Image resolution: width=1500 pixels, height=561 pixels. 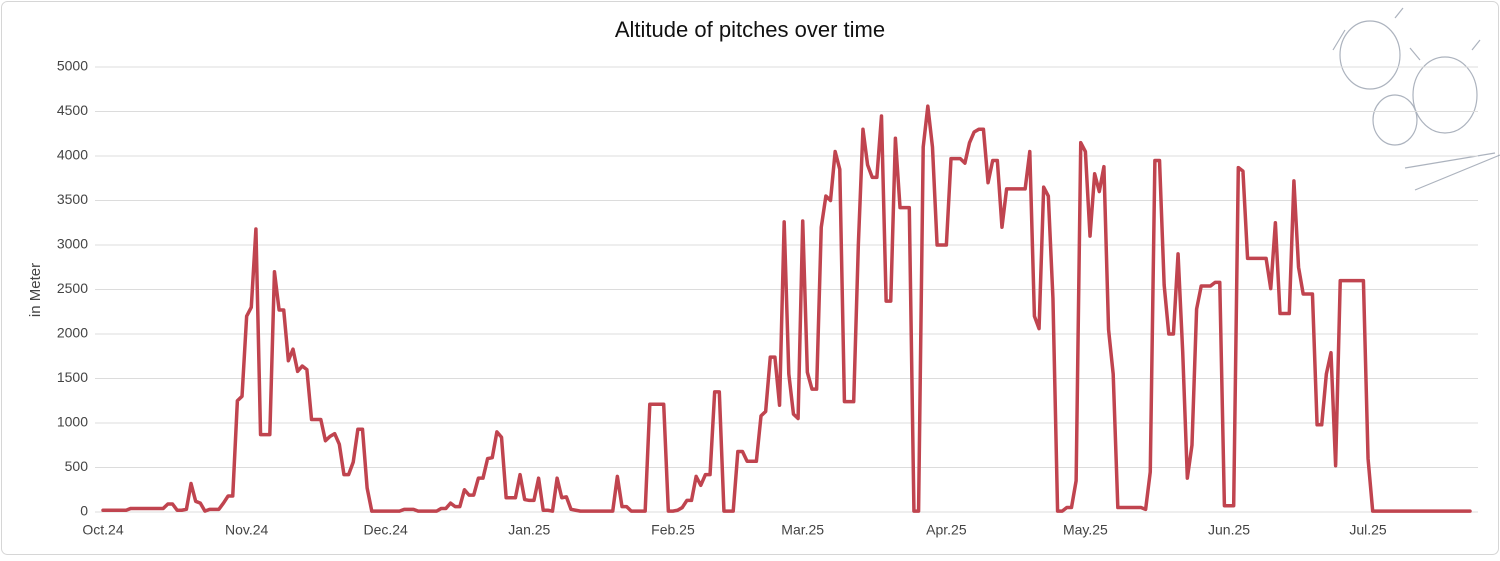 What do you see at coordinates (385, 530) in the screenshot?
I see `x-tick-label: Dec.24` at bounding box center [385, 530].